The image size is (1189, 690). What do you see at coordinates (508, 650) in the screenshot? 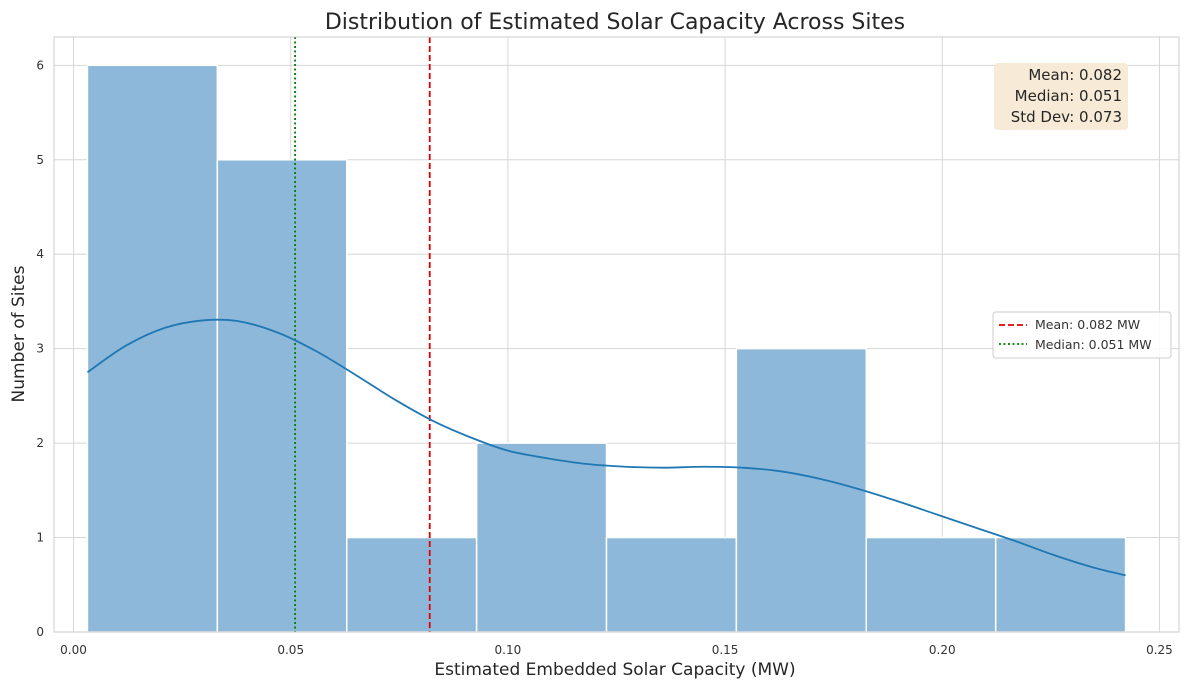
I see `x-tick-label: 0.10` at bounding box center [508, 650].